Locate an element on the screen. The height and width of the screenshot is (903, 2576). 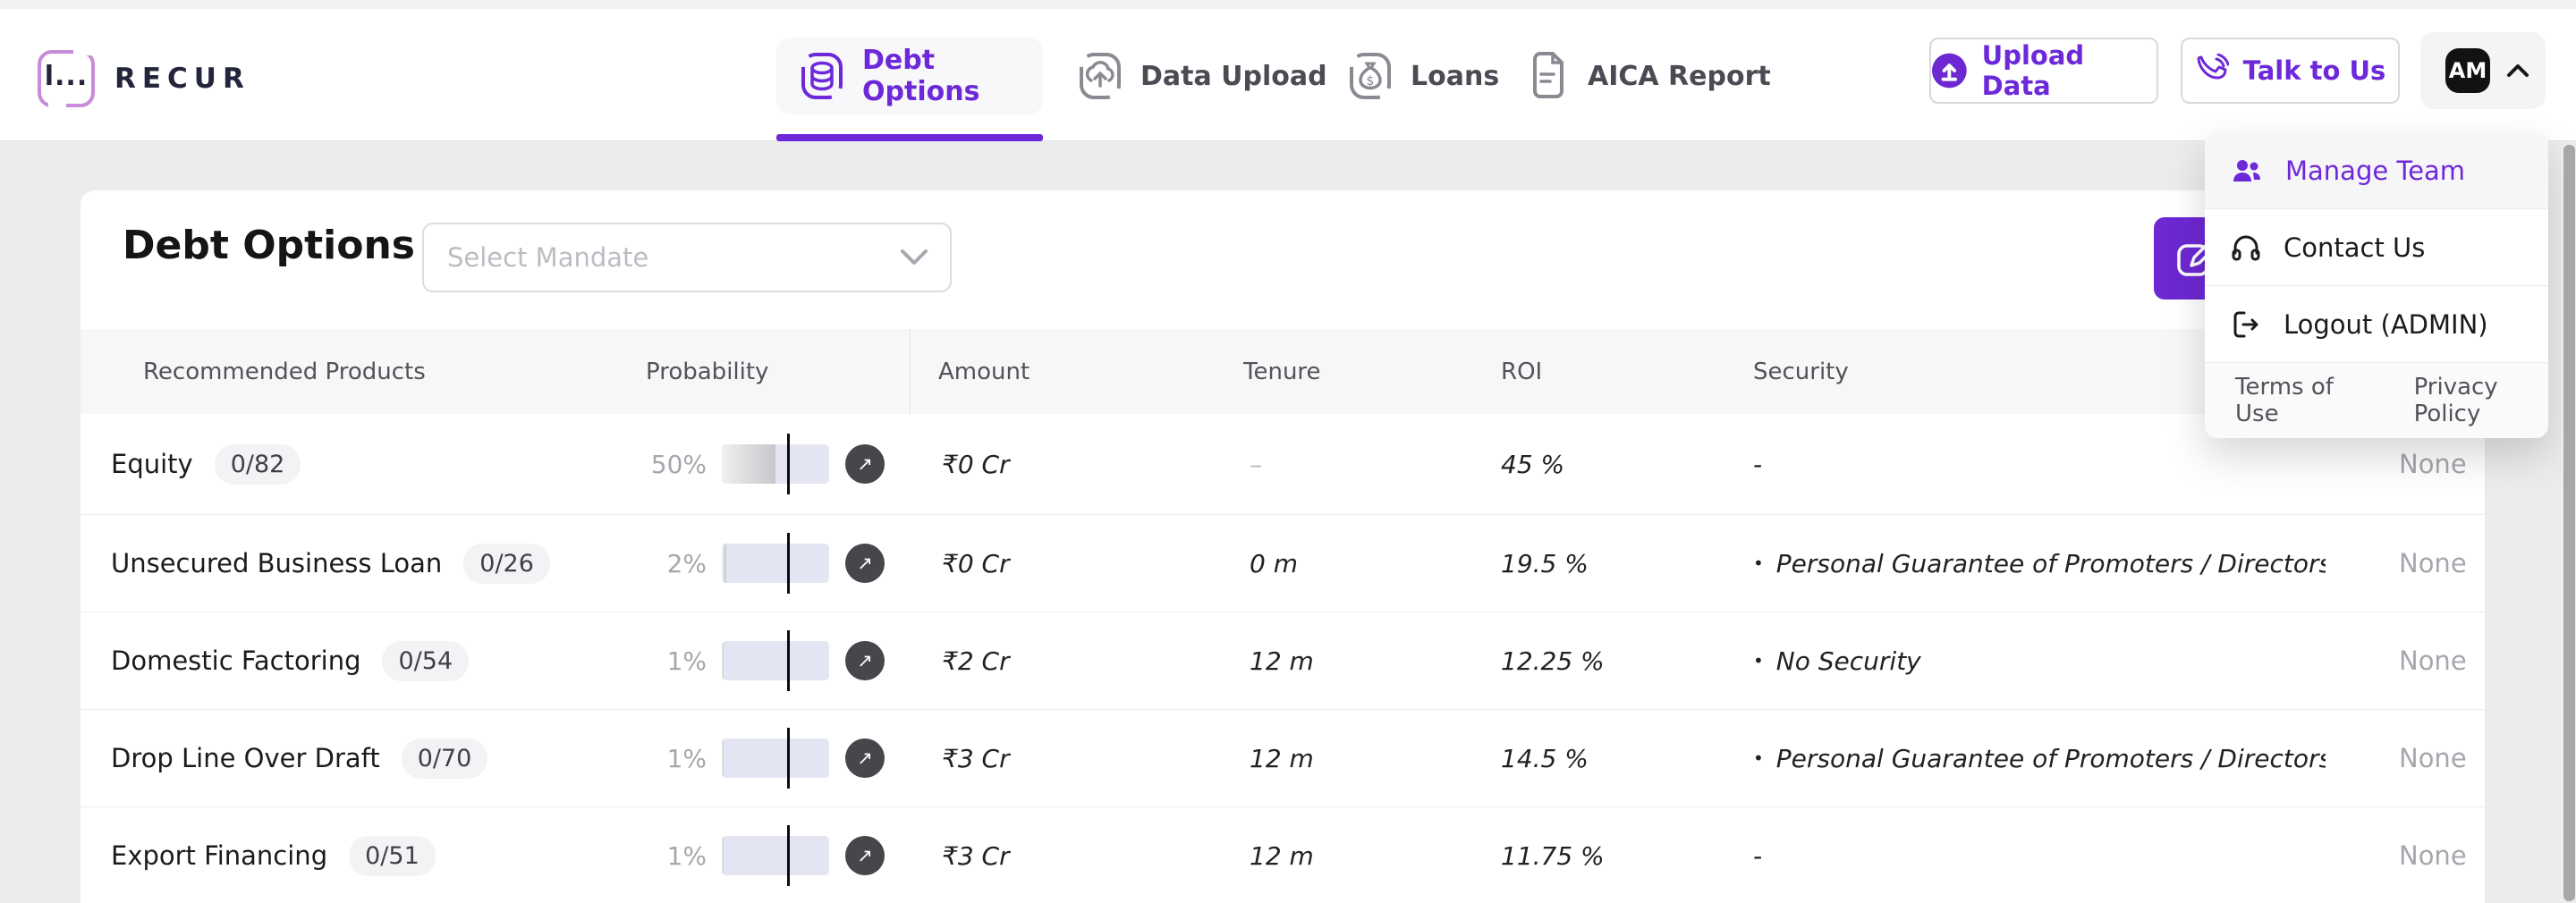
product-cell: Unsecured Business Loan 0/26 is located at coordinates (330, 563).